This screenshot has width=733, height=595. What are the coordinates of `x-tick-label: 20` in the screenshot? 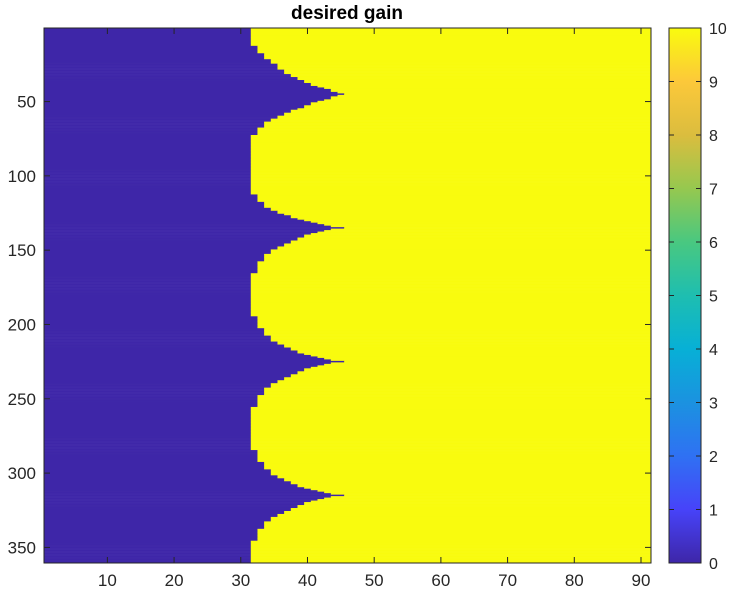 It's located at (174, 580).